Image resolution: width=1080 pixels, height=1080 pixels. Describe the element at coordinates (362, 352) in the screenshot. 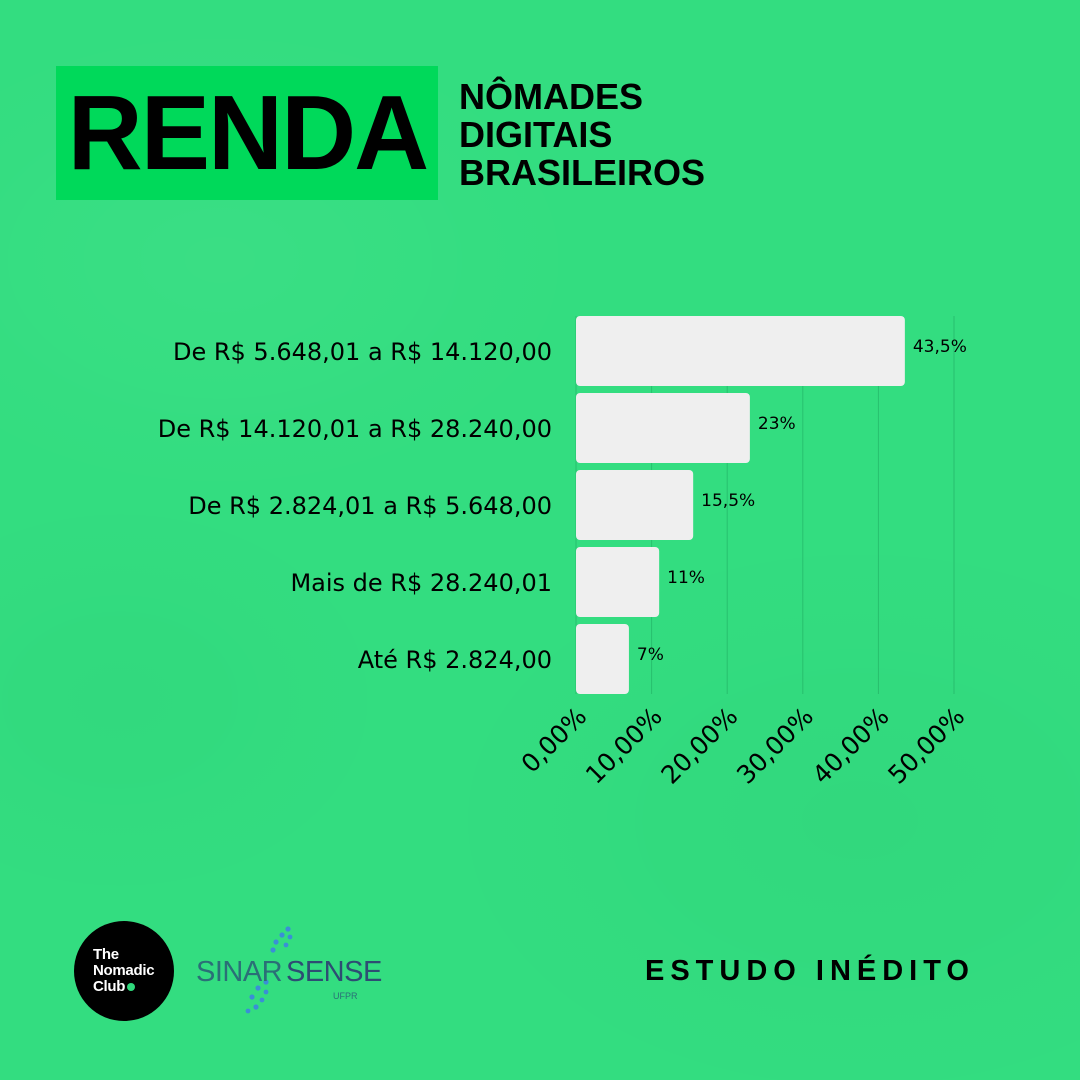

I see `category-label: De R$ 5.648,01 a R$ 14.120,00` at that location.